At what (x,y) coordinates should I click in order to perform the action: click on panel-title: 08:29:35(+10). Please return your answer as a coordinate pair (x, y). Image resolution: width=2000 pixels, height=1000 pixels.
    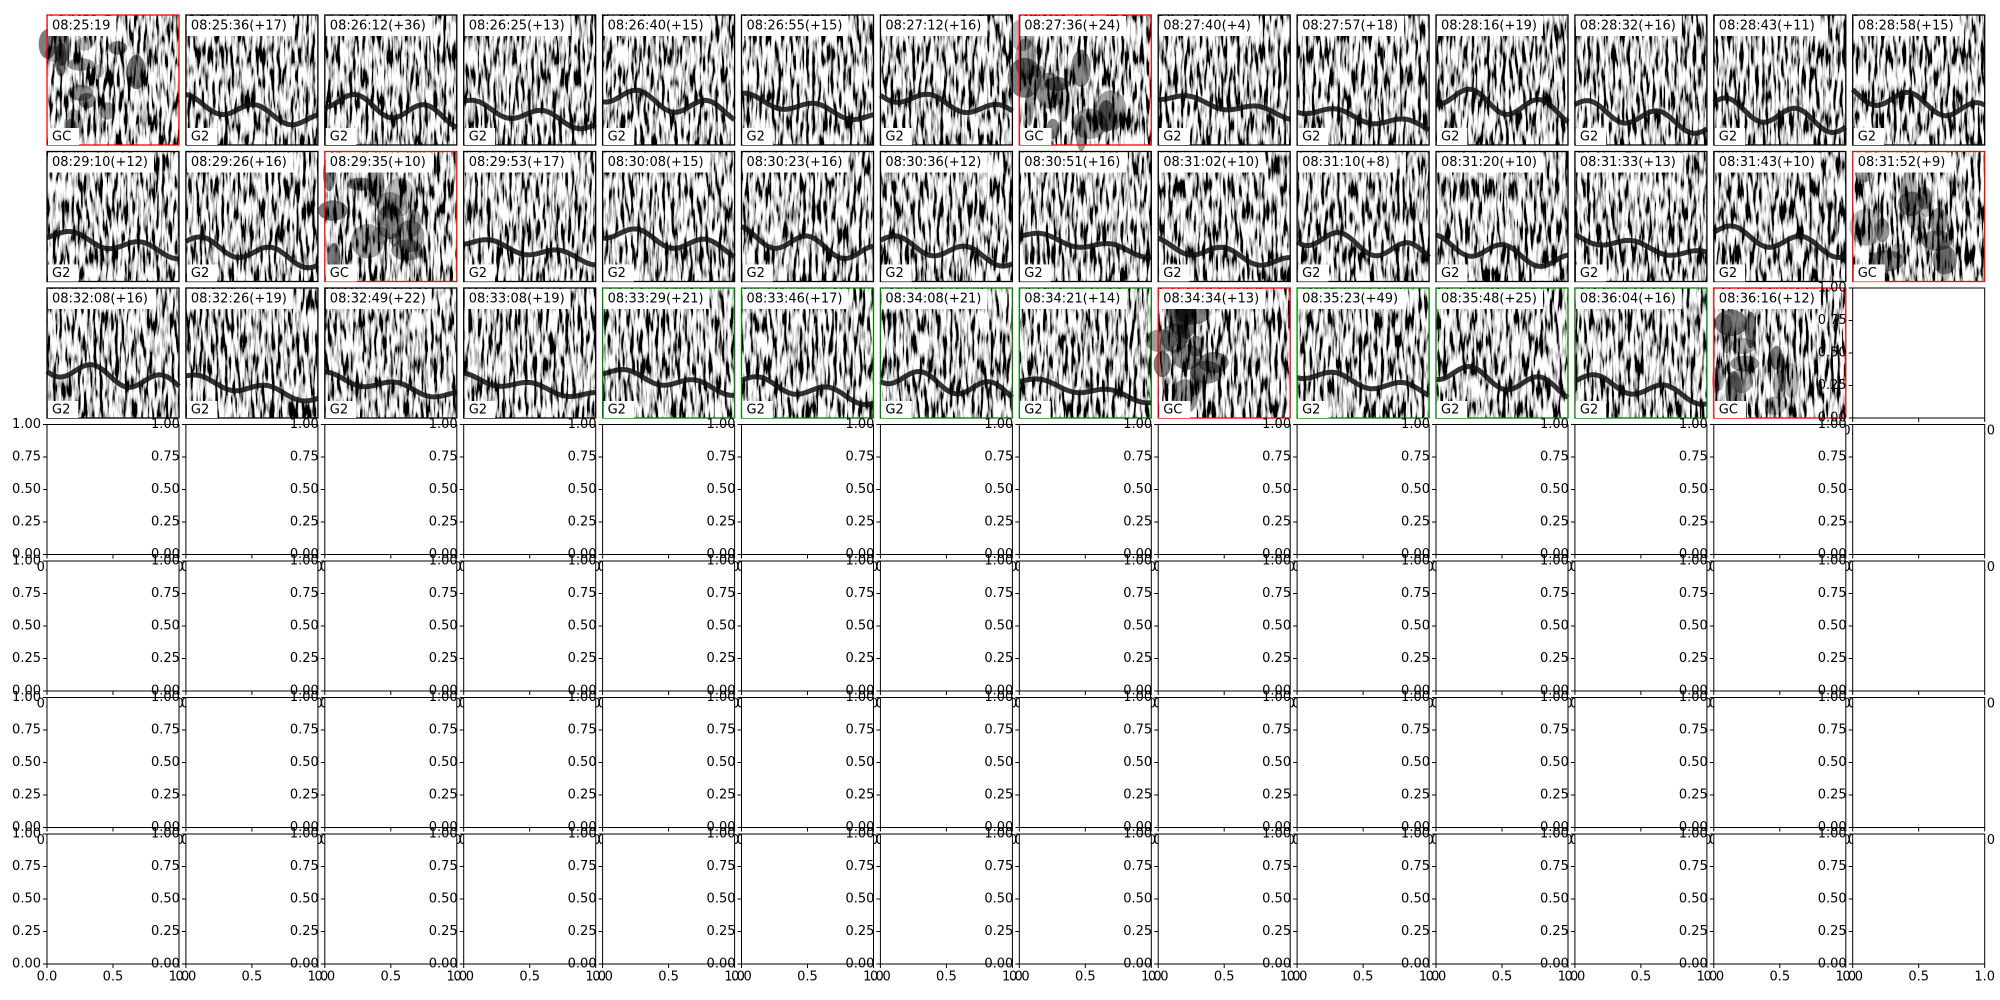
    Looking at the image, I should click on (378, 162).